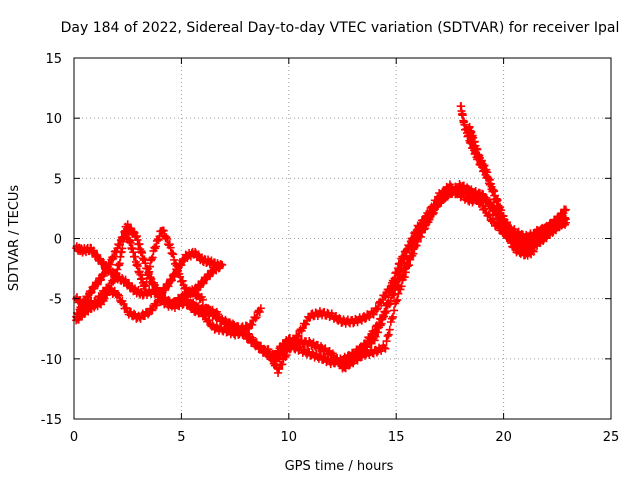 The width and height of the screenshot is (640, 480). I want to click on y-tick-label: -15, so click(51, 420).